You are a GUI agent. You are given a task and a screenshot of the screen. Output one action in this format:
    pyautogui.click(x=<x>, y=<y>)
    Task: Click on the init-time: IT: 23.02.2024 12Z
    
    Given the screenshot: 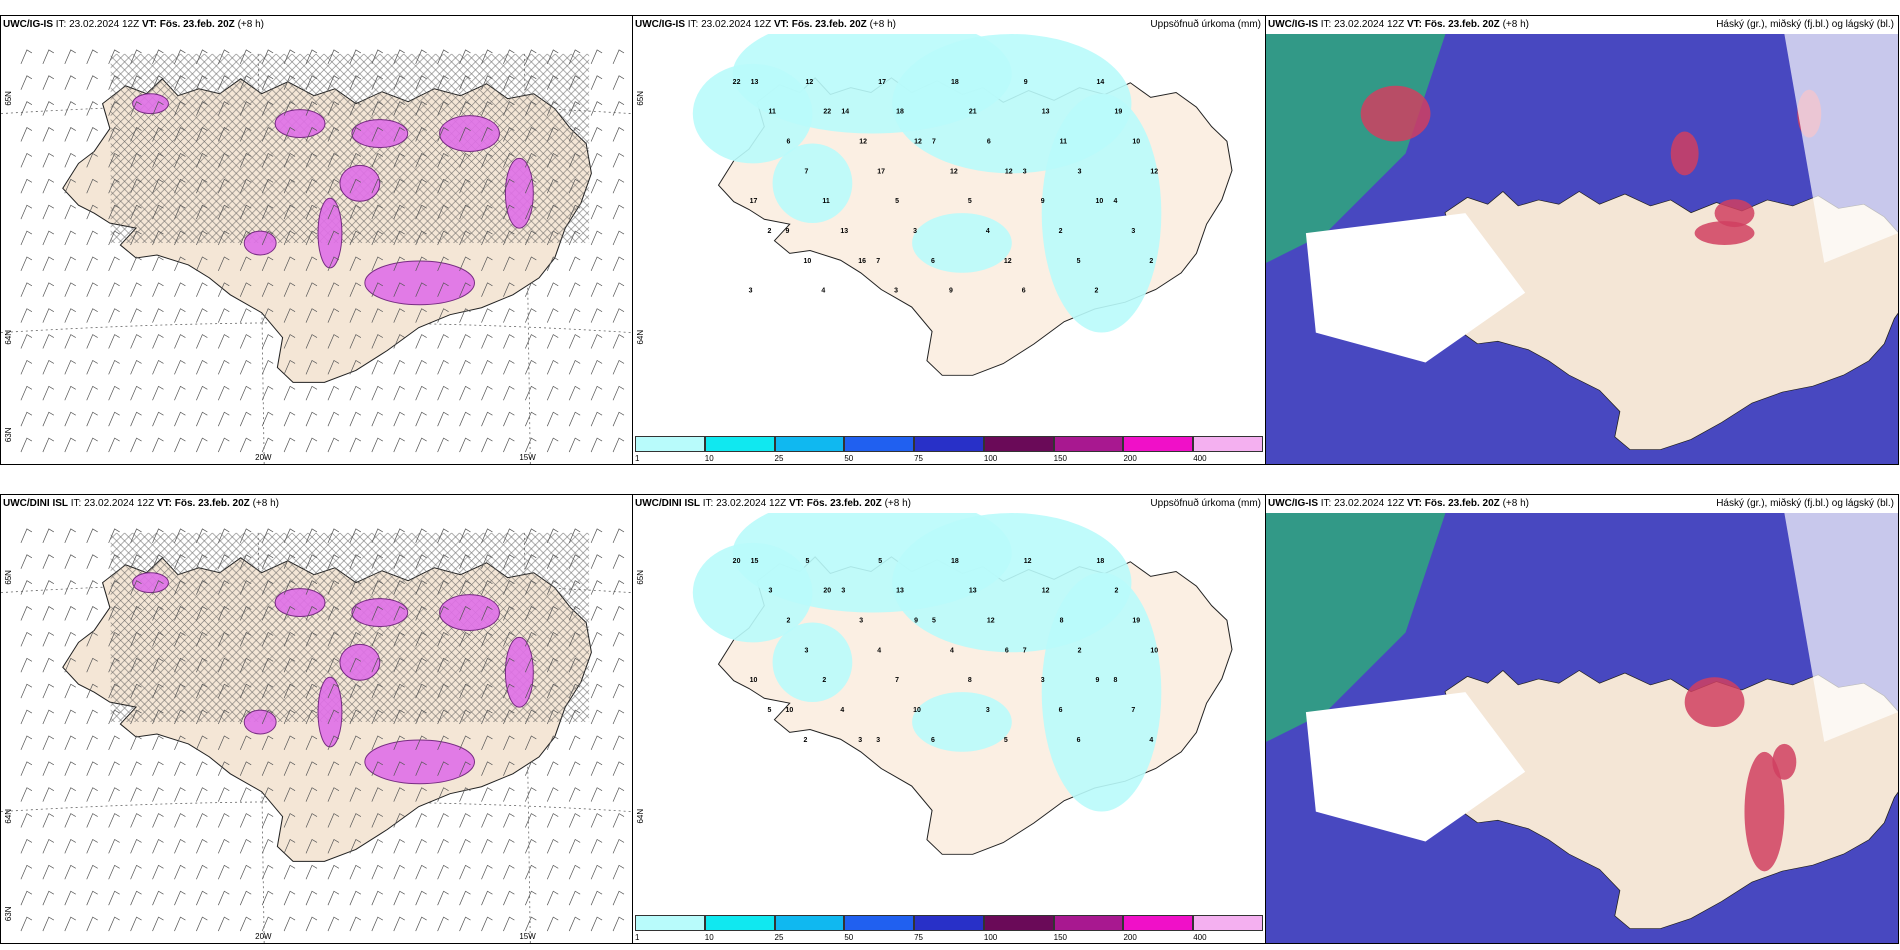 What is the action you would take?
    pyautogui.click(x=112, y=503)
    